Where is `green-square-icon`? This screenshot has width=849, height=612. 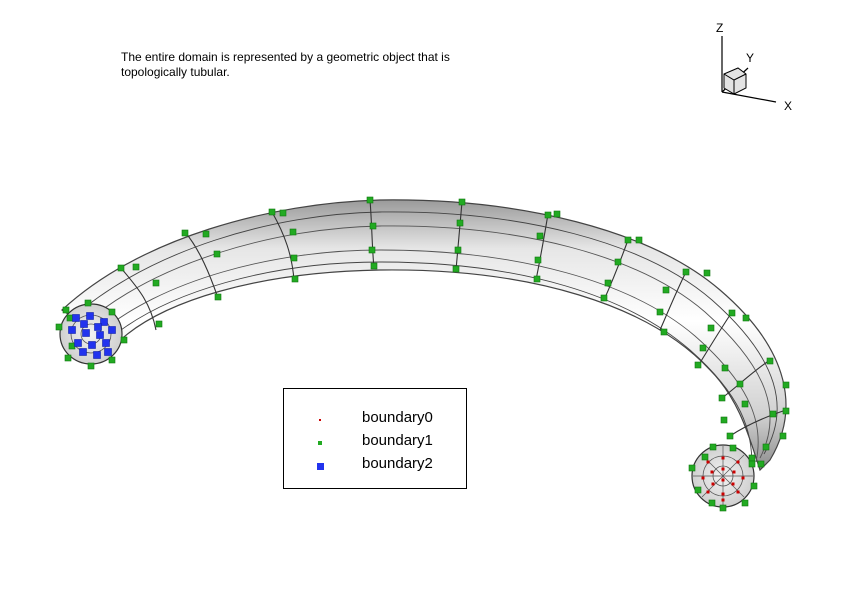 green-square-icon is located at coordinates (320, 443).